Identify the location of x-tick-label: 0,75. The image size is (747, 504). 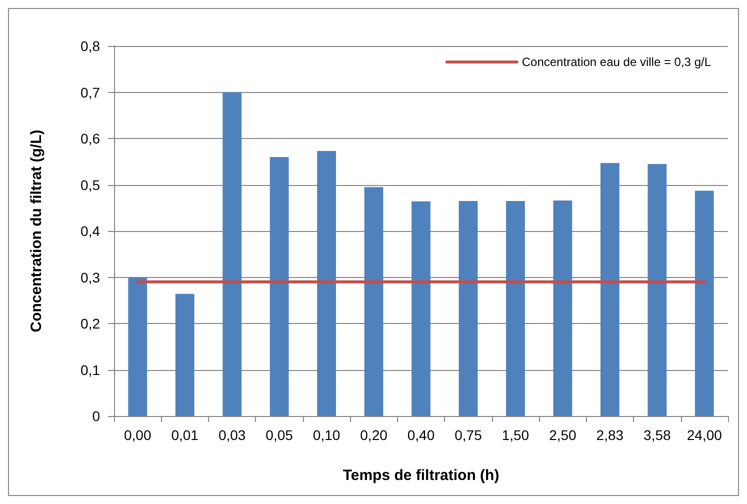
(468, 435).